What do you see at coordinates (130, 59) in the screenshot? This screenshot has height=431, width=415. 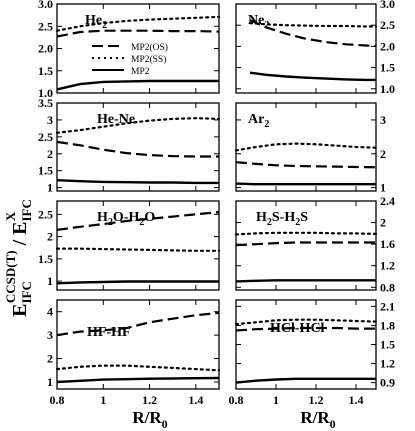 I see `legend: MP2(OS)MP2(SS) MP2` at bounding box center [130, 59].